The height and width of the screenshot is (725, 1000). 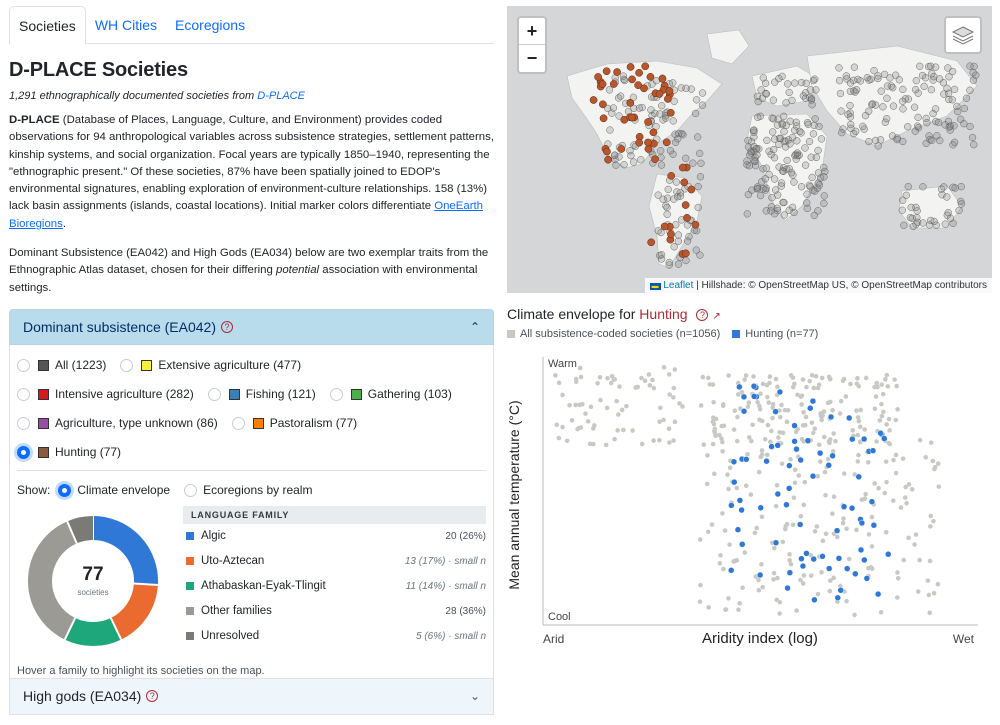 What do you see at coordinates (334, 636) in the screenshot?
I see `family-row-unresolved: Unresolved 5 (6%) · small n` at bounding box center [334, 636].